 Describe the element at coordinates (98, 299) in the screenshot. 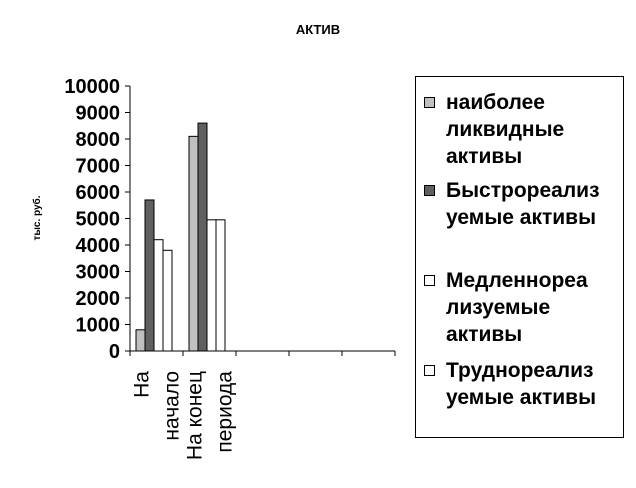

I see `y-tick-label: 2000` at that location.